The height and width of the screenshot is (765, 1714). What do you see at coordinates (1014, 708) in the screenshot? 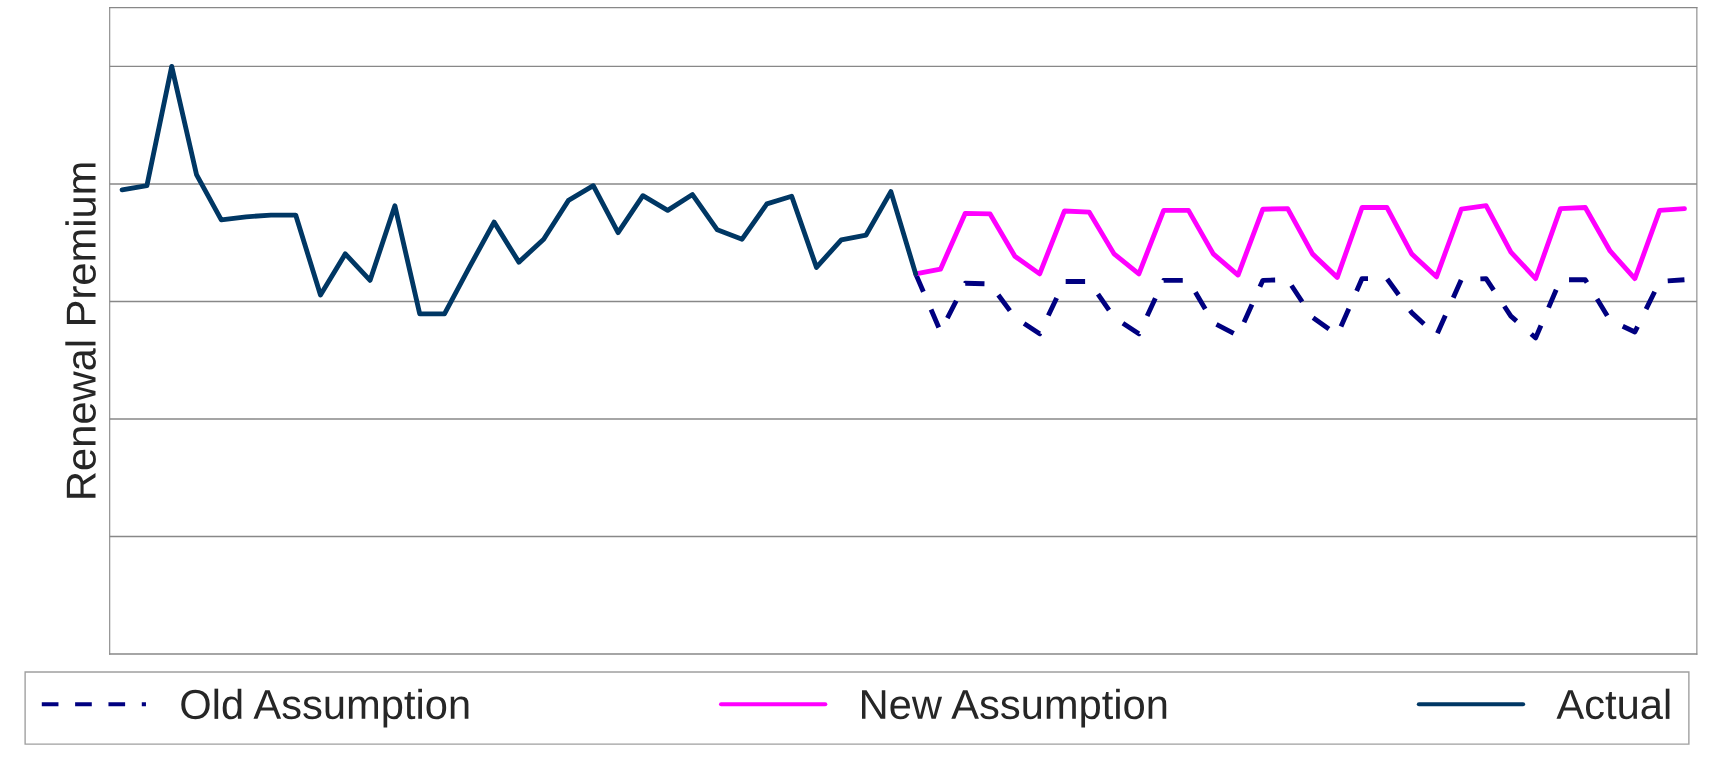
I see `legend-label: New Assumption` at bounding box center [1014, 708].